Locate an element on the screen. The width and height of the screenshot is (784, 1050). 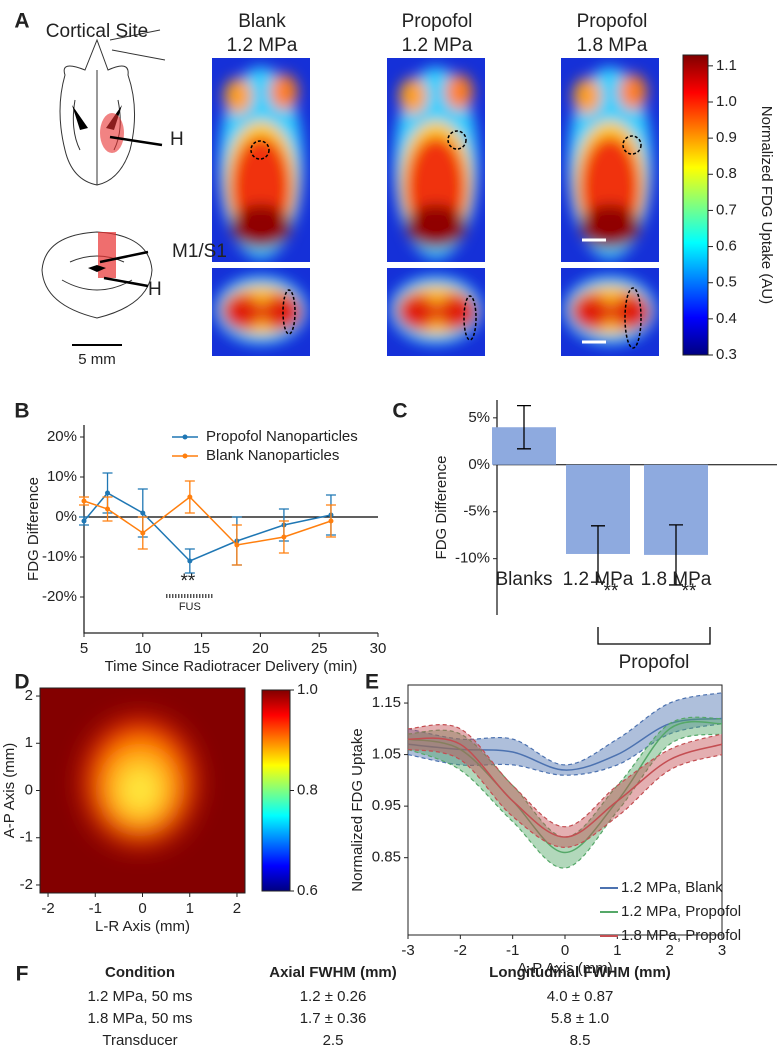
category-label: Blanks is located at coordinates (523, 579).